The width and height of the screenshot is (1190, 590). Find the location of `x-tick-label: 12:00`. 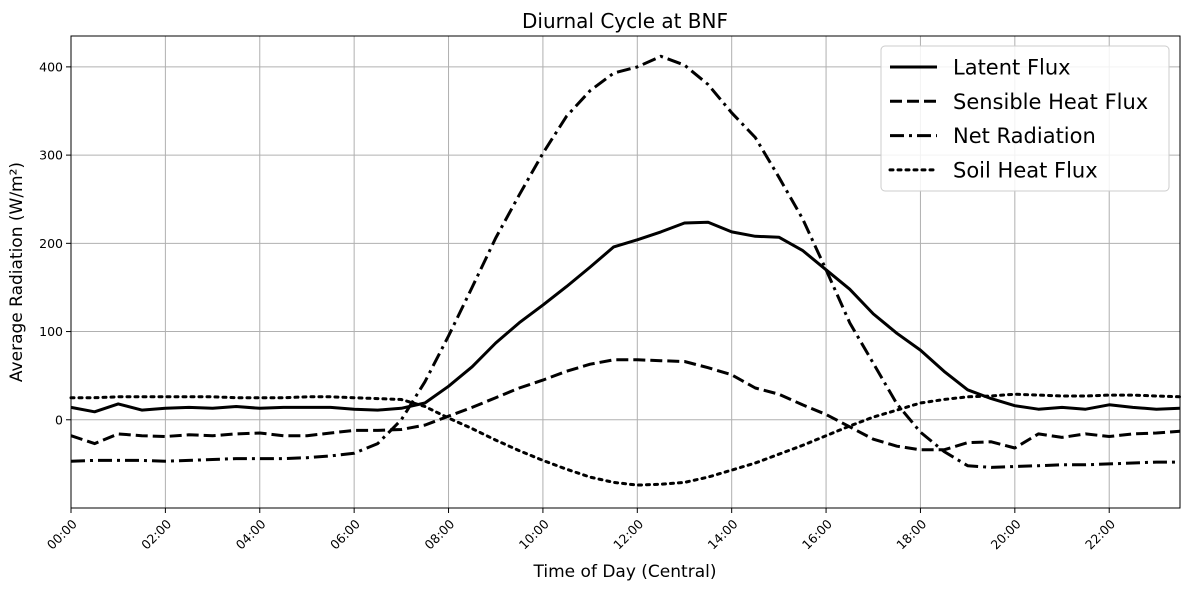

x-tick-label: 12:00 is located at coordinates (628, 534).